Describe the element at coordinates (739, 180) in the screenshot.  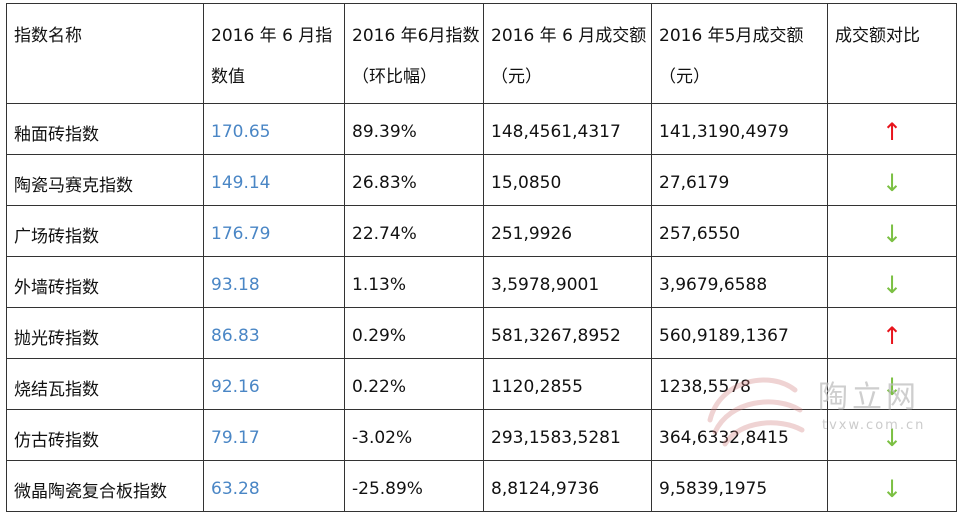
I see `cell-may-amount: 27,6179` at that location.